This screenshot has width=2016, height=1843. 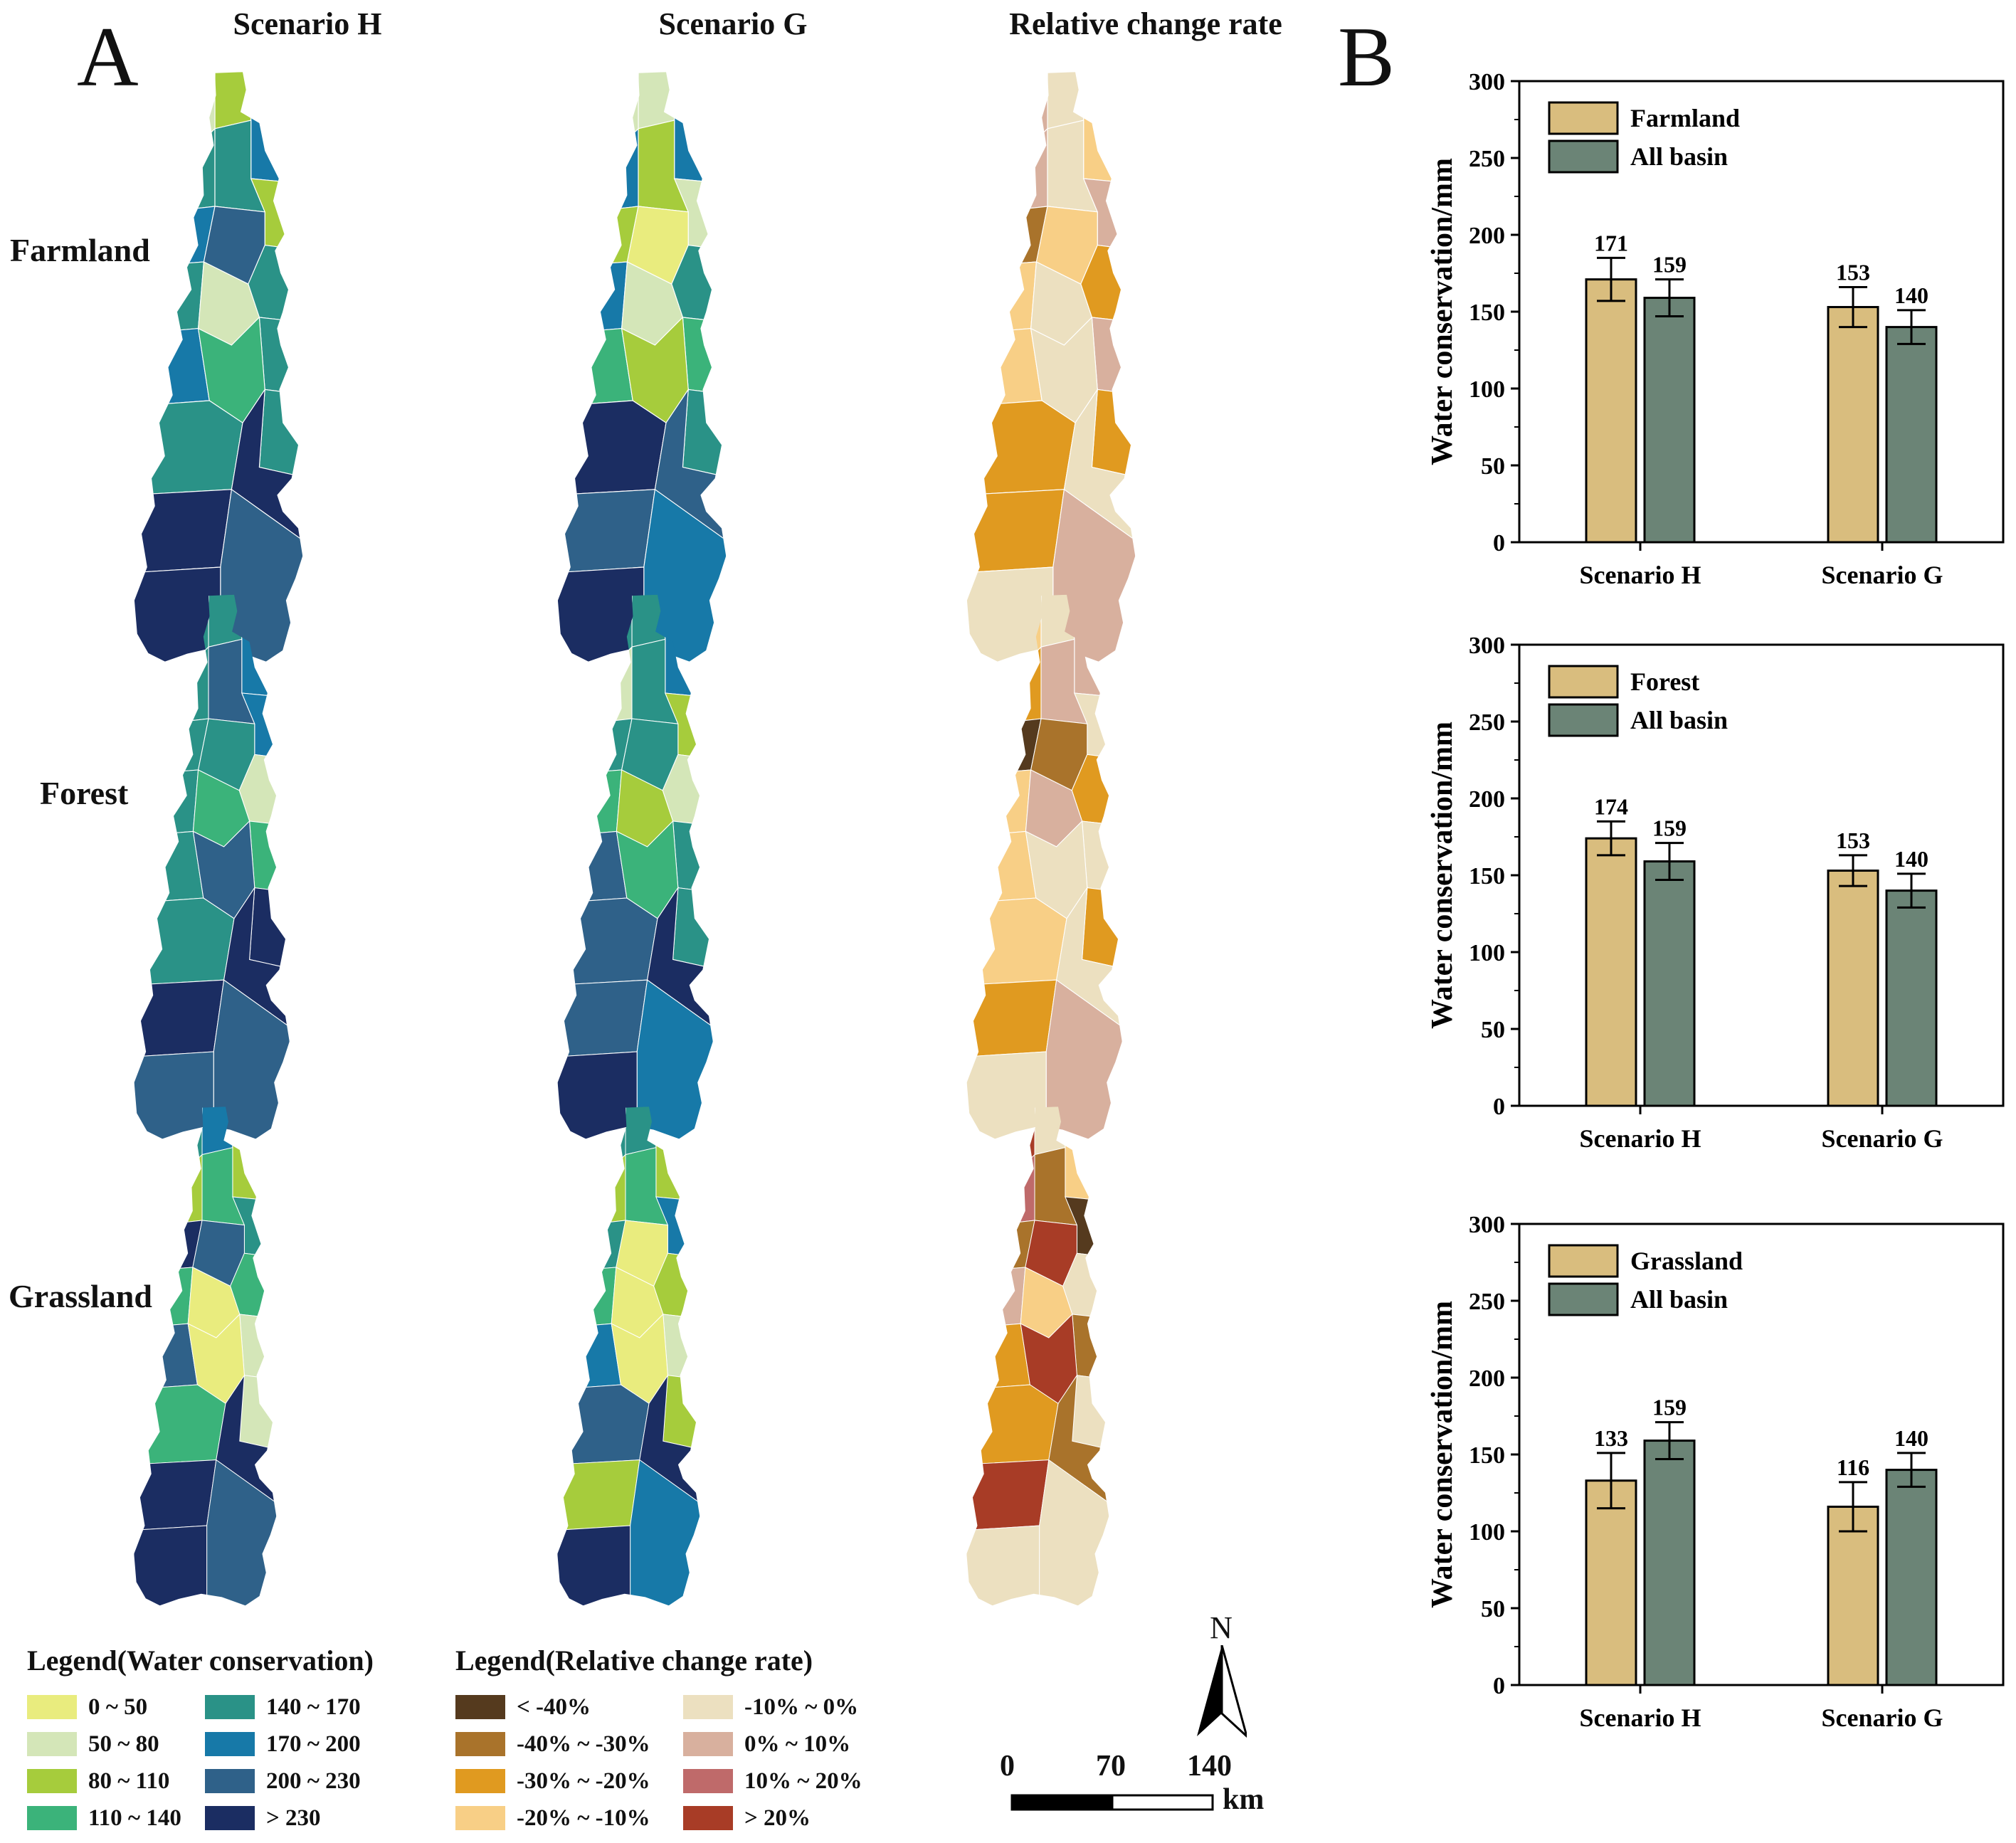 What do you see at coordinates (1487, 953) in the screenshot?
I see `y-tick-label: 100` at bounding box center [1487, 953].